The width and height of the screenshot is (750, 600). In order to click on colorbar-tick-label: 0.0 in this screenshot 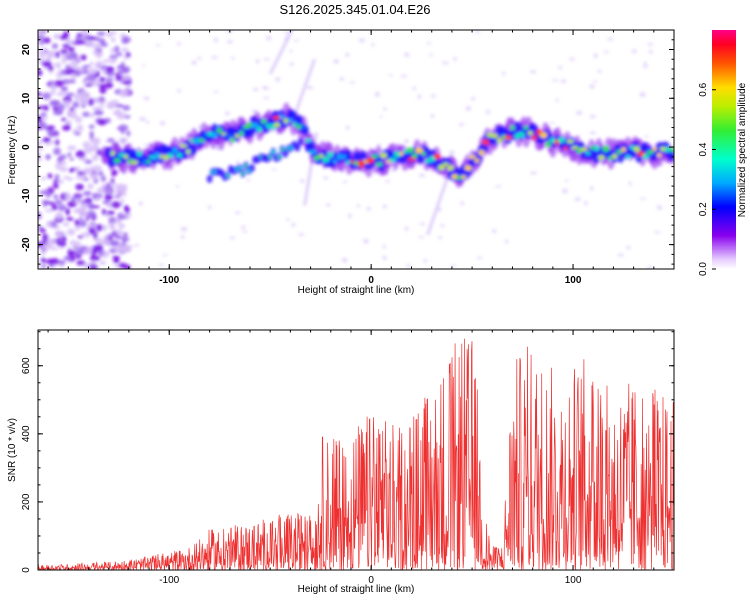, I will do `click(703, 269)`.